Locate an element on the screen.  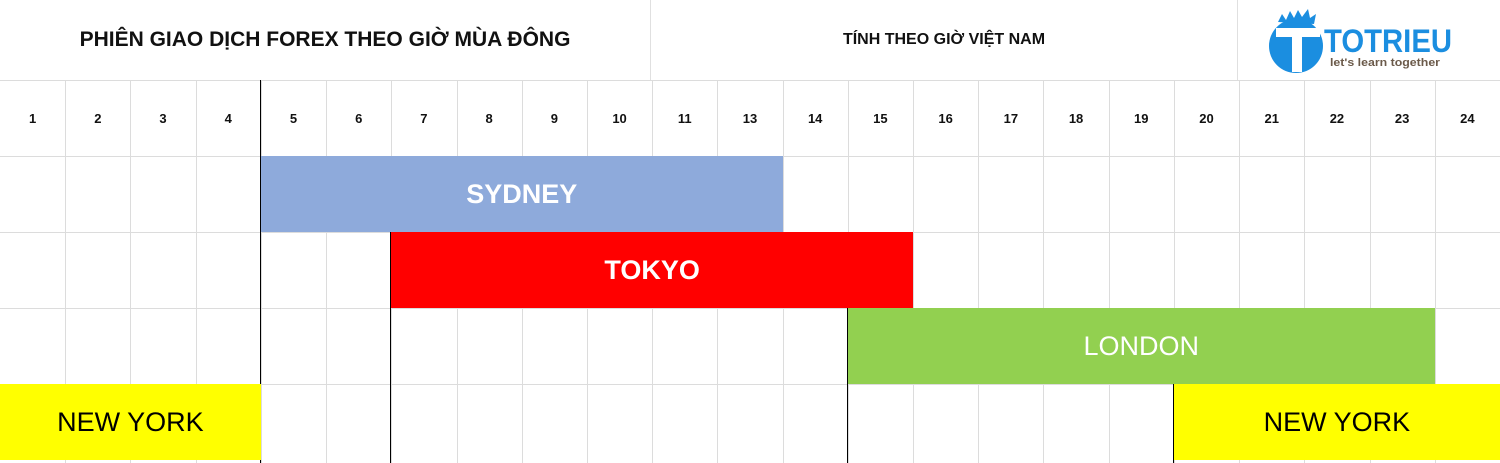
logo-mark-icon: TOTRIEU let's learn together is located at coordinates (1360, 41).